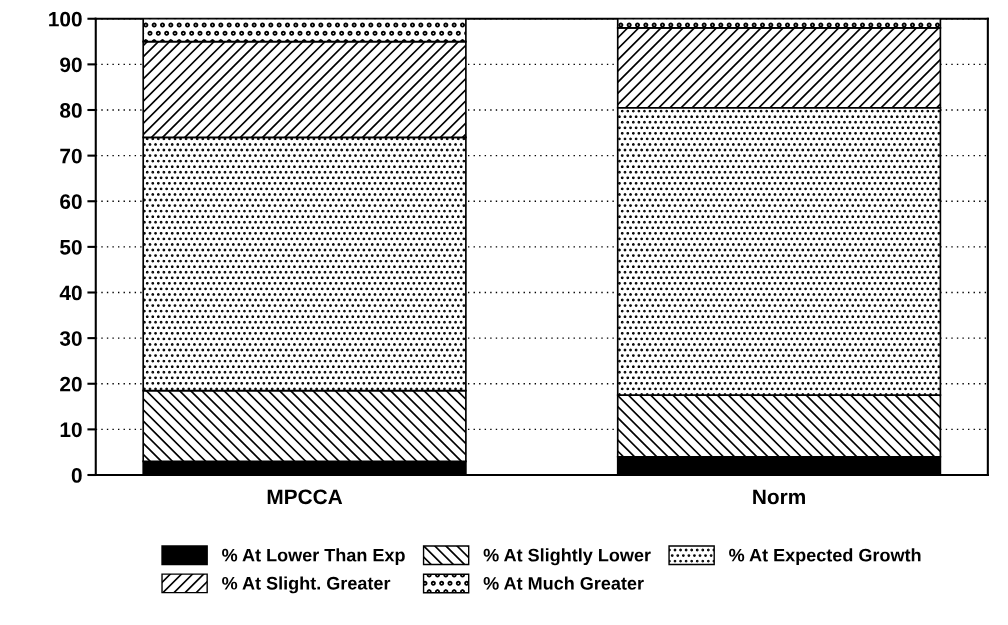 Image resolution: width=1008 pixels, height=625 pixels. Describe the element at coordinates (313, 557) in the screenshot. I see `legend-label: % At Lower Than Exp` at that location.